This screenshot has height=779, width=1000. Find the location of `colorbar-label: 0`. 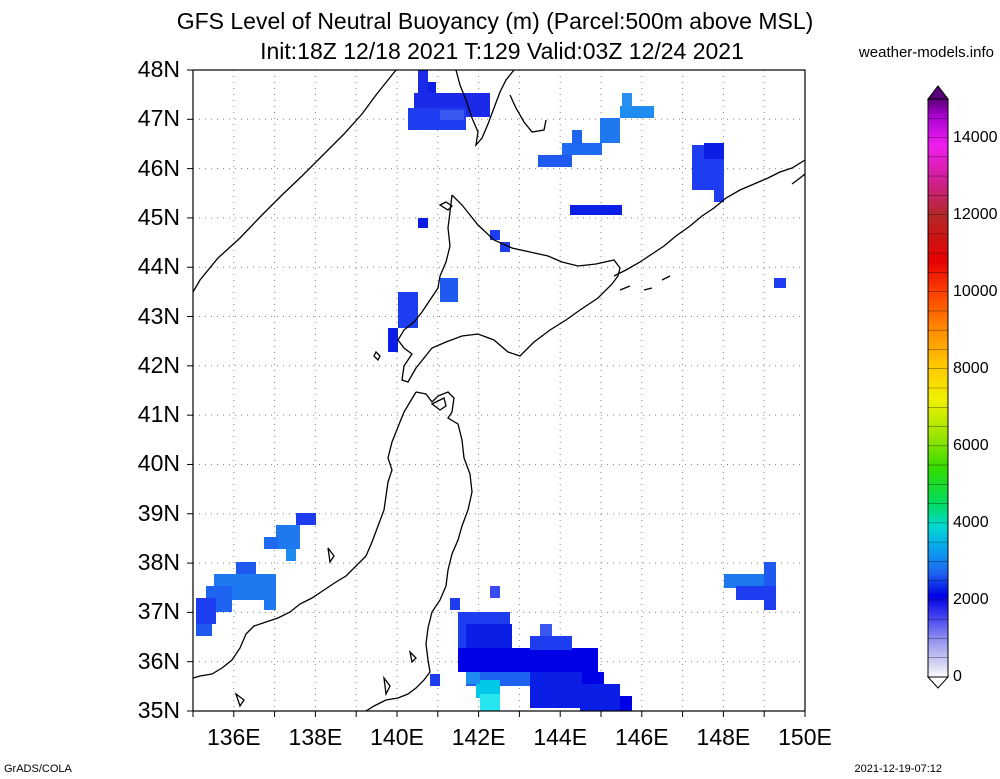

colorbar-label: 0 is located at coordinates (957, 676).